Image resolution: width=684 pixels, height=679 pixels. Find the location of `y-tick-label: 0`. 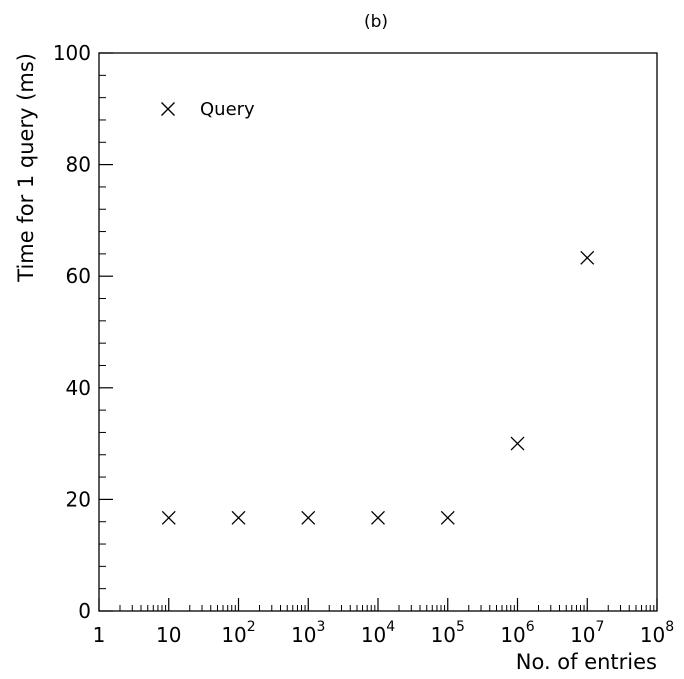

y-tick-label: 0 is located at coordinates (84, 611).